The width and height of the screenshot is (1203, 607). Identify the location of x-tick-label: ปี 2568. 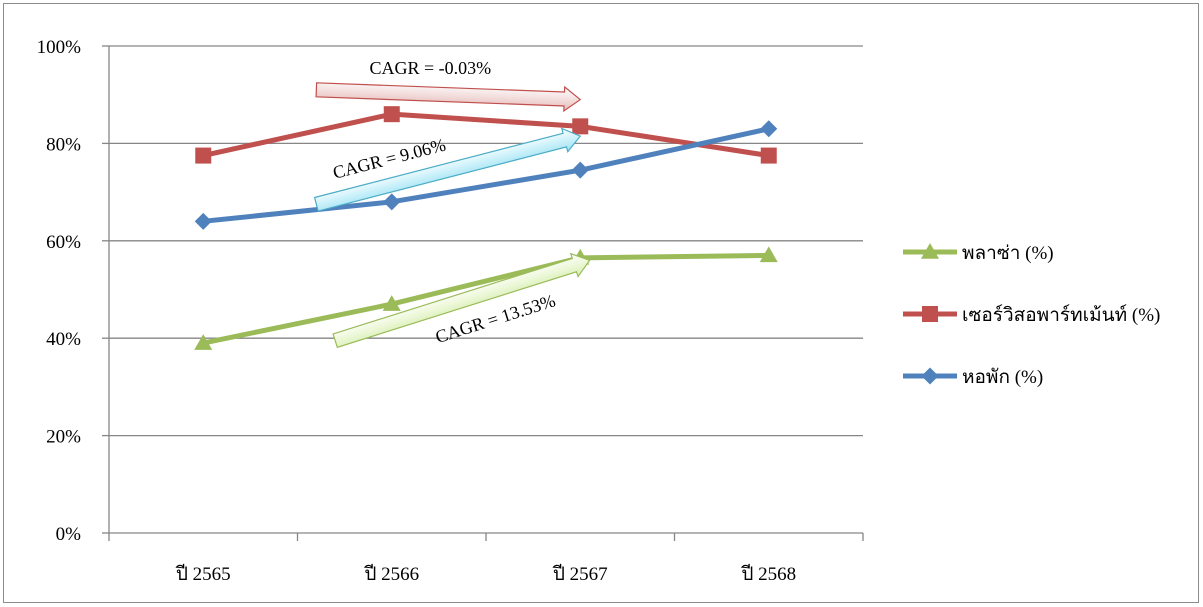
(769, 574).